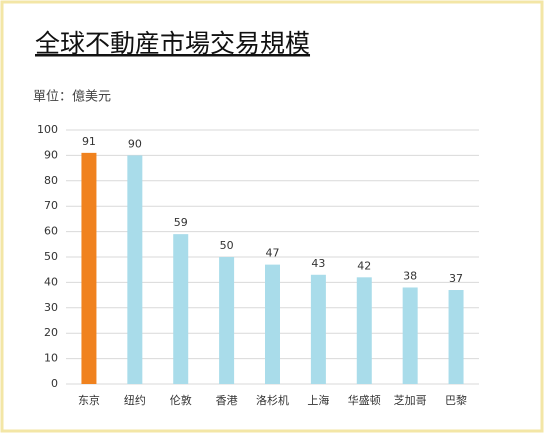 The width and height of the screenshot is (544, 433). What do you see at coordinates (47, 129) in the screenshot?
I see `y-tick-label: 100` at bounding box center [47, 129].